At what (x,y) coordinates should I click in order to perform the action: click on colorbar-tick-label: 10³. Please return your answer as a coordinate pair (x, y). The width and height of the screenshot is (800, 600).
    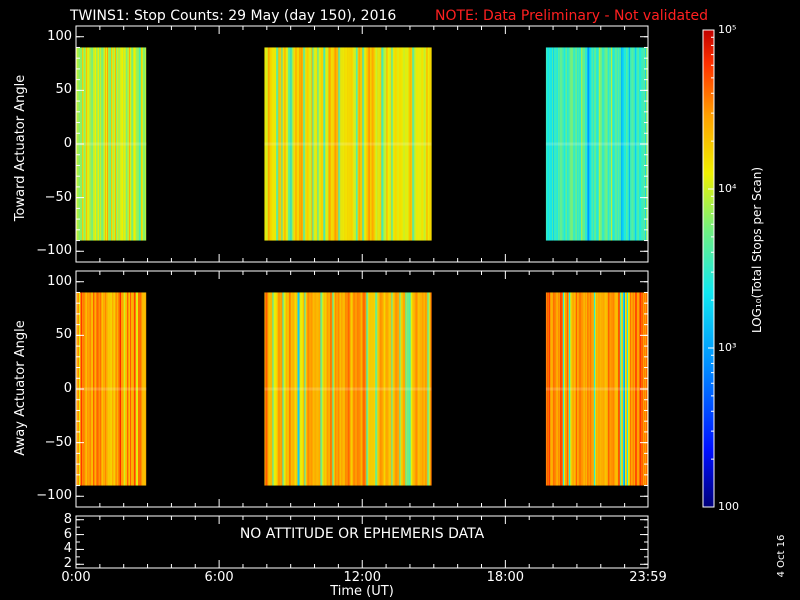
    Looking at the image, I should click on (727, 347).